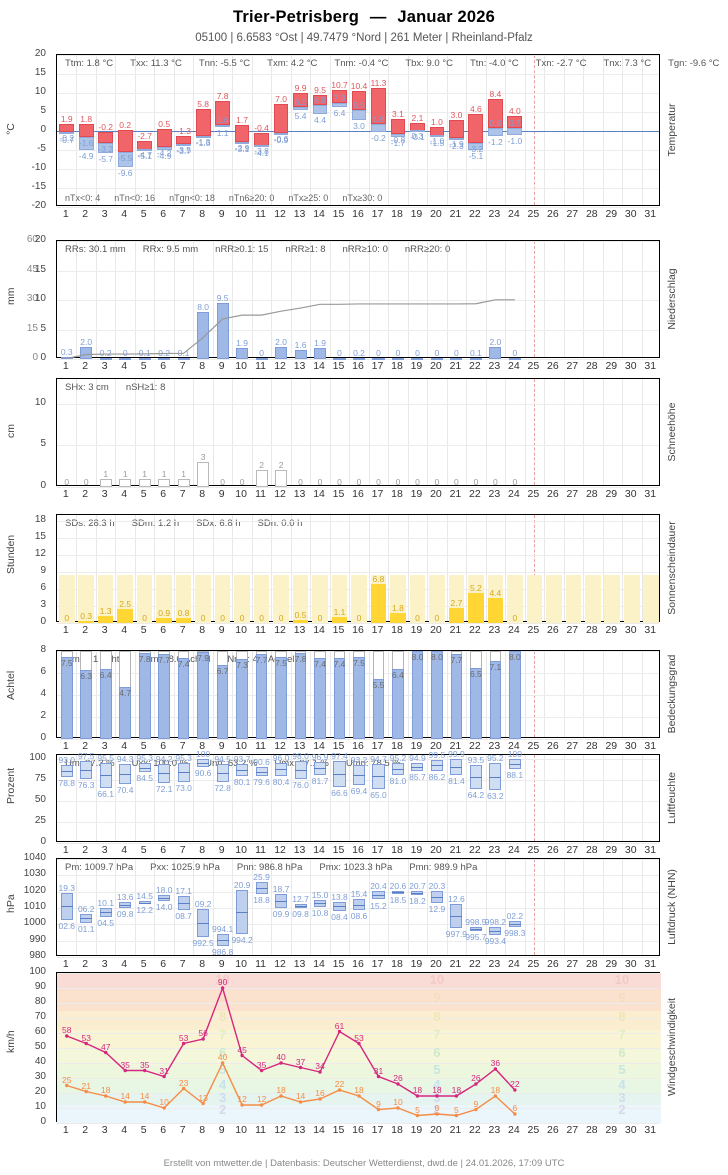 Image resolution: width=728 pixels, height=1175 pixels. What do you see at coordinates (86, 675) in the screenshot?
I see `cloud-label: 6.3` at bounding box center [86, 675].